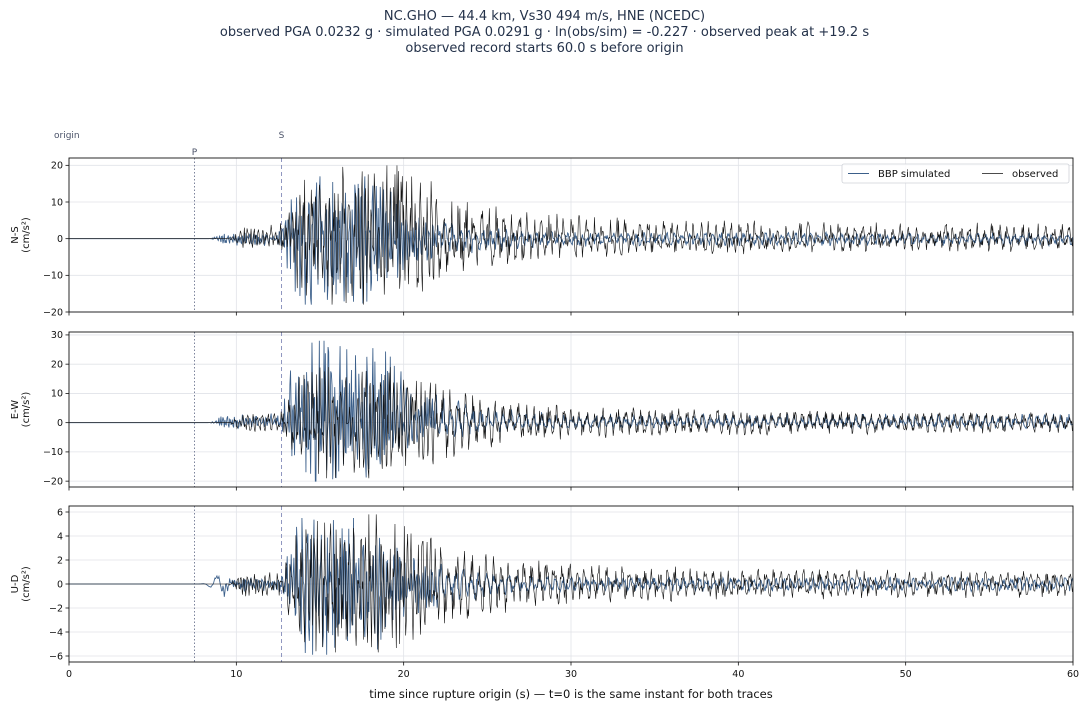  What do you see at coordinates (15, 234) in the screenshot?
I see `y-axis-label-ns: N-S` at bounding box center [15, 234].